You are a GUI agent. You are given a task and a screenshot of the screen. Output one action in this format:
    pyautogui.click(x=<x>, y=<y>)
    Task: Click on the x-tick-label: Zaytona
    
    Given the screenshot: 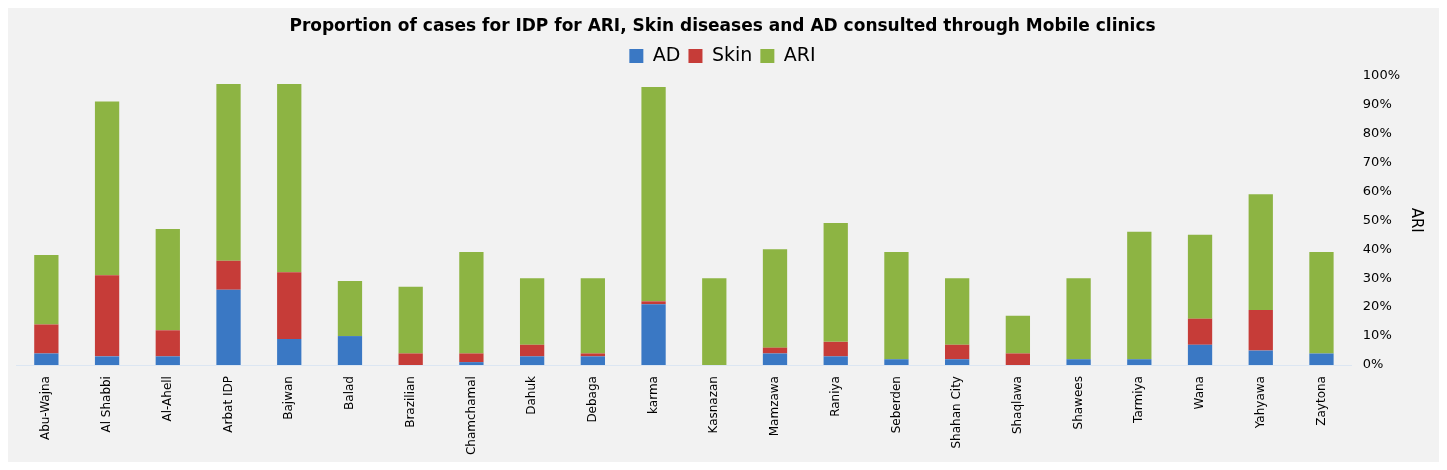 What is the action you would take?
    pyautogui.click(x=1320, y=401)
    